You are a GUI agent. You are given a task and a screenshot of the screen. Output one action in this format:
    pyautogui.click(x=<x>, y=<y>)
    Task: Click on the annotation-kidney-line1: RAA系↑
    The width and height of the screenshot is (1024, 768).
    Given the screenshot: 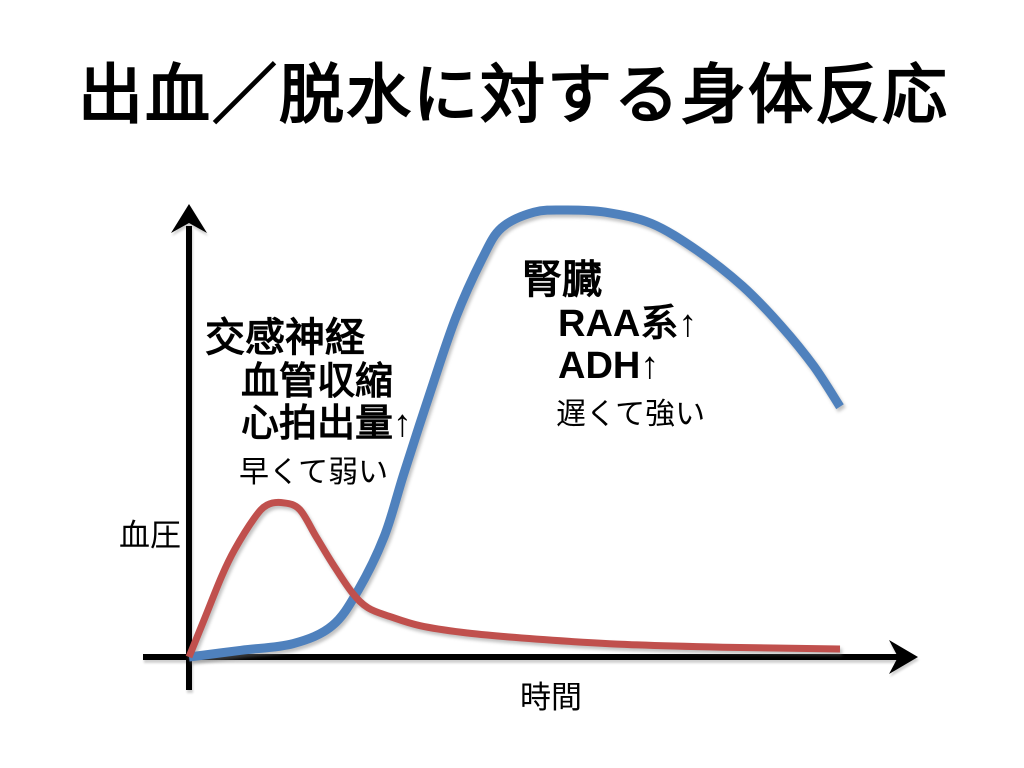 What is the action you would take?
    pyautogui.click(x=628, y=323)
    